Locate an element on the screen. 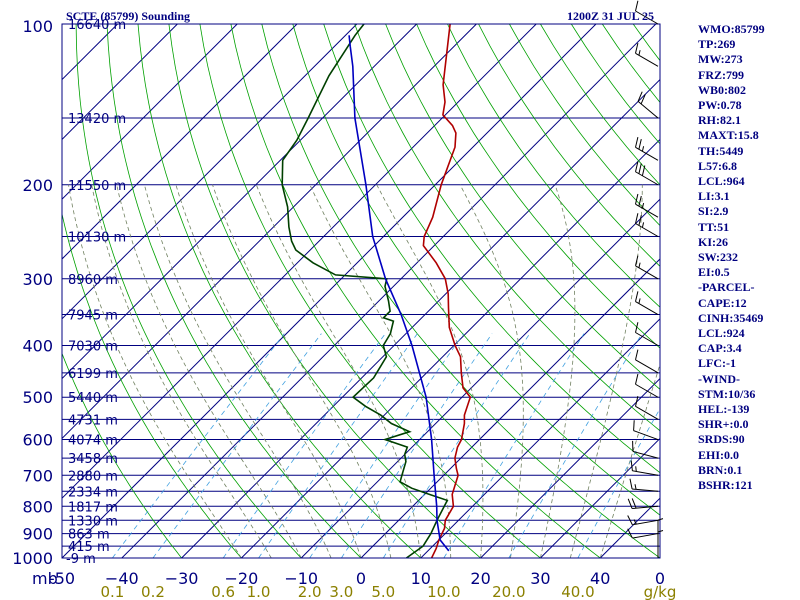  height-label: 863 m is located at coordinates (89, 535).